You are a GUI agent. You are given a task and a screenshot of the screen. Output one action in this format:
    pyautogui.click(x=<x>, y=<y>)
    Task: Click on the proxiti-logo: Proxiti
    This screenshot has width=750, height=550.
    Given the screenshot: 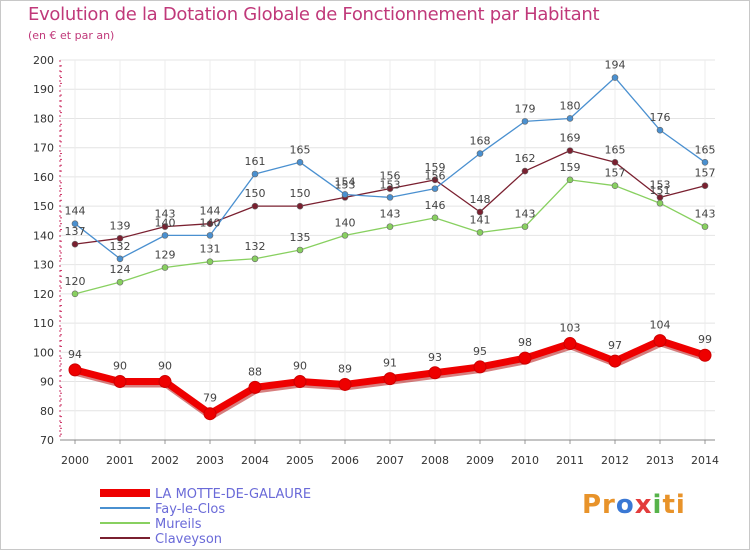 What is the action you would take?
    pyautogui.click(x=634, y=505)
    